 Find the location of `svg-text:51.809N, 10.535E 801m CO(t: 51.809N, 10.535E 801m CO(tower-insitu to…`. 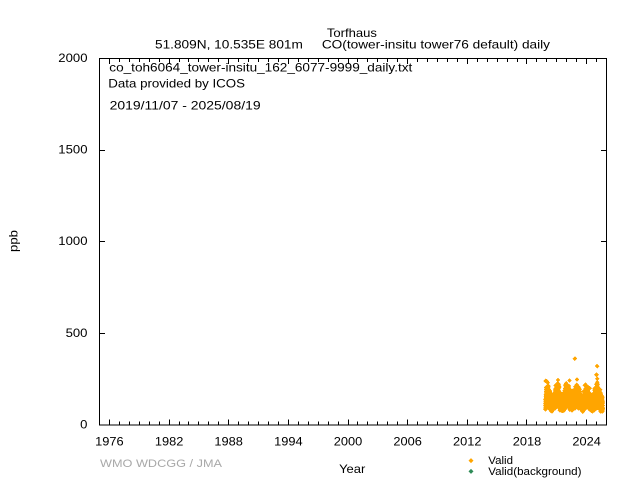

svg-text:51.809N, 10.535E 801m CO(t: 51.809N, 10.535E 801m CO(tower-insitu to… is located at coordinates (352, 45).